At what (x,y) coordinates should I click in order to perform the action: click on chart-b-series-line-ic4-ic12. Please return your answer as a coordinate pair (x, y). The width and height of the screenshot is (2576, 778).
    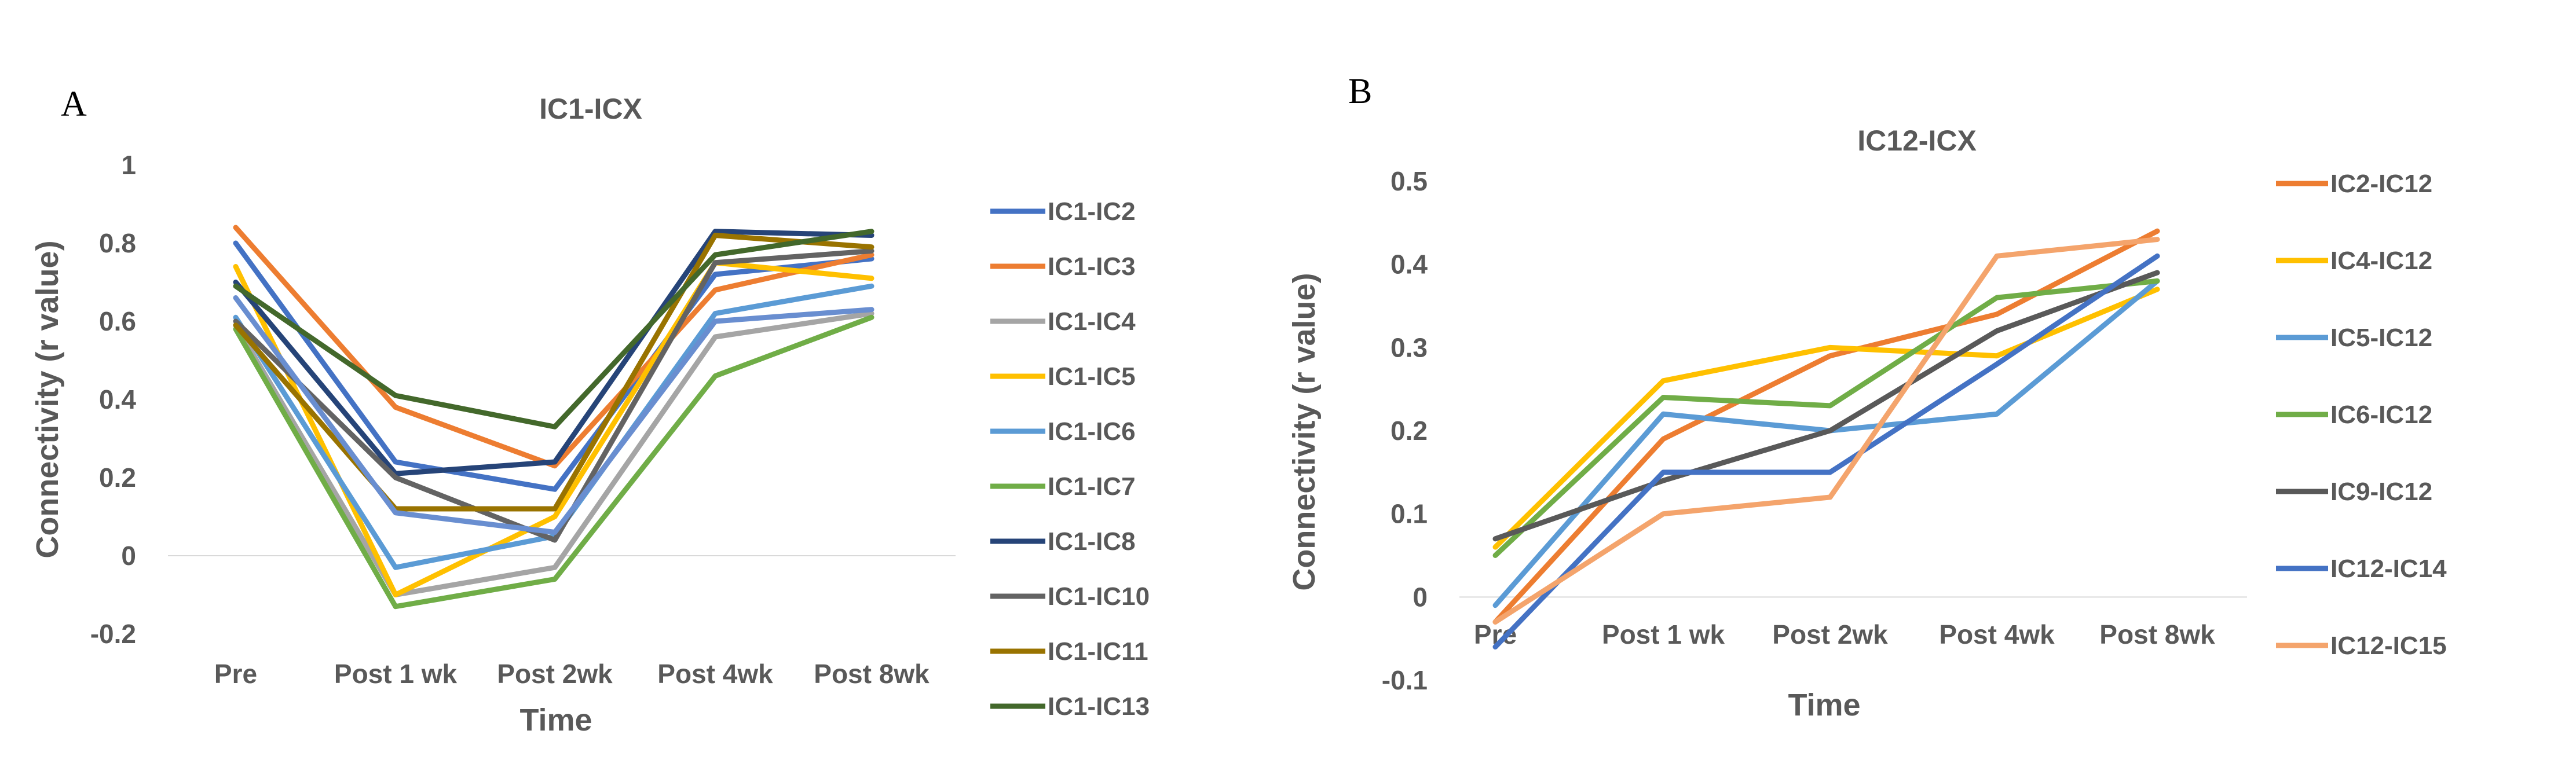
    Looking at the image, I should click on (1826, 418).